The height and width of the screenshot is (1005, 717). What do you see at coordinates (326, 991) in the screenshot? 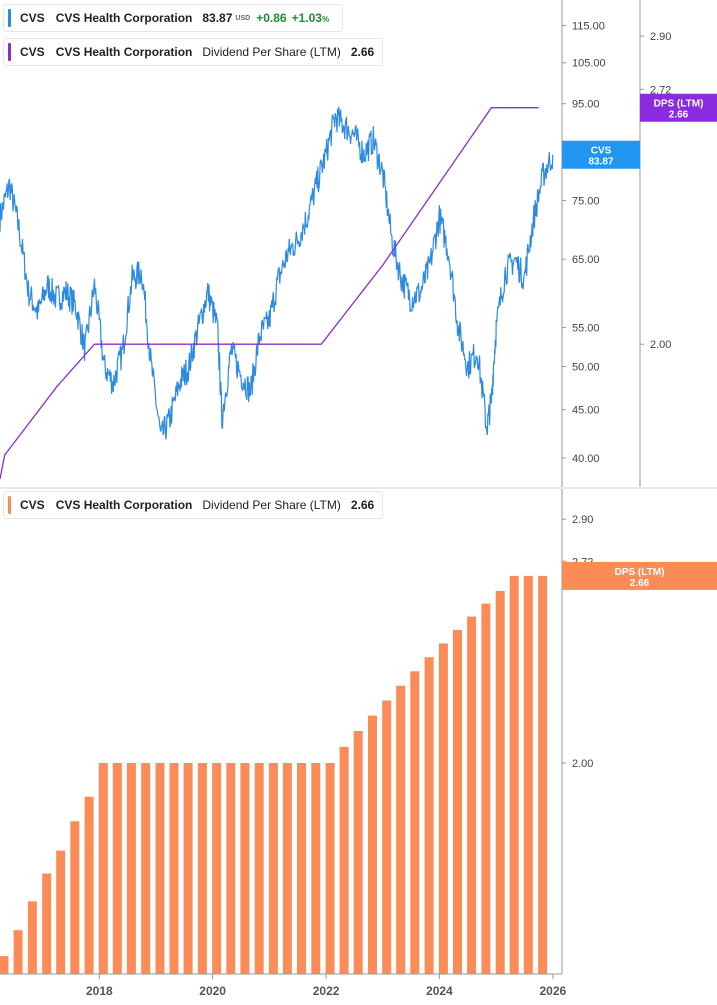
I see `x-tick-label: 2022` at bounding box center [326, 991].